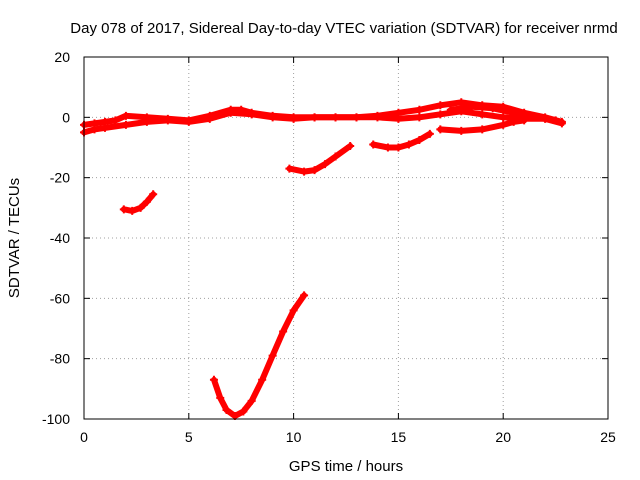 The width and height of the screenshot is (640, 480). Describe the element at coordinates (56, 419) in the screenshot. I see `y-tick-label: -100` at that location.